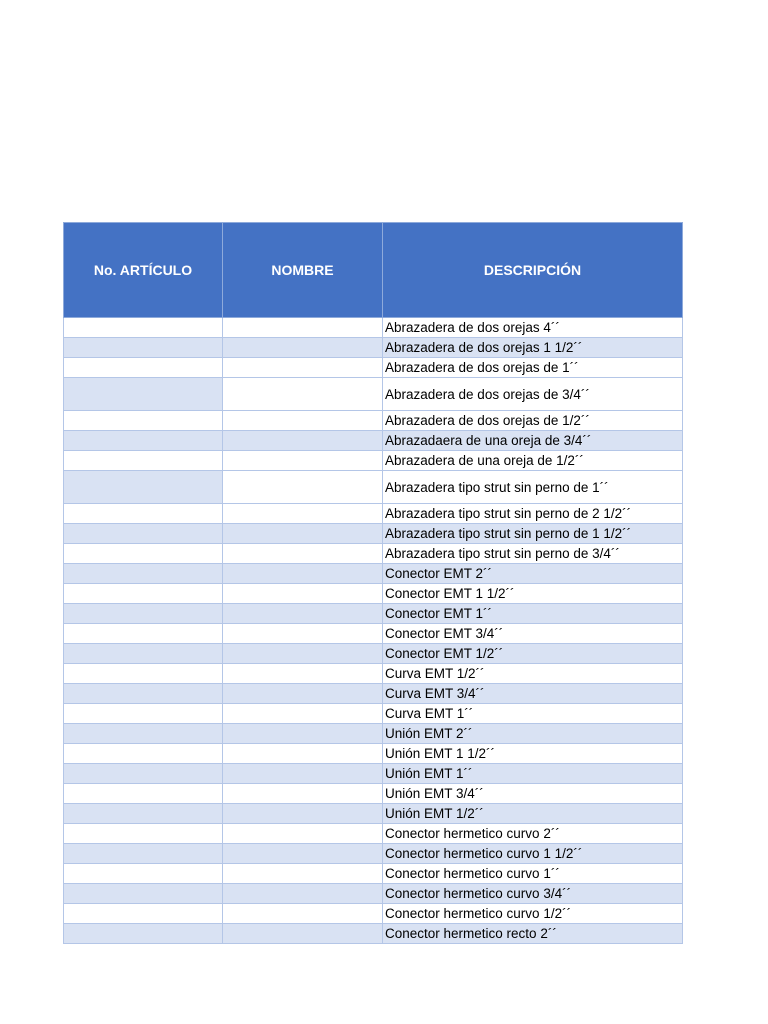 The width and height of the screenshot is (768, 1024). I want to click on table-row: Conector EMT 1 1/2´´, so click(373, 593).